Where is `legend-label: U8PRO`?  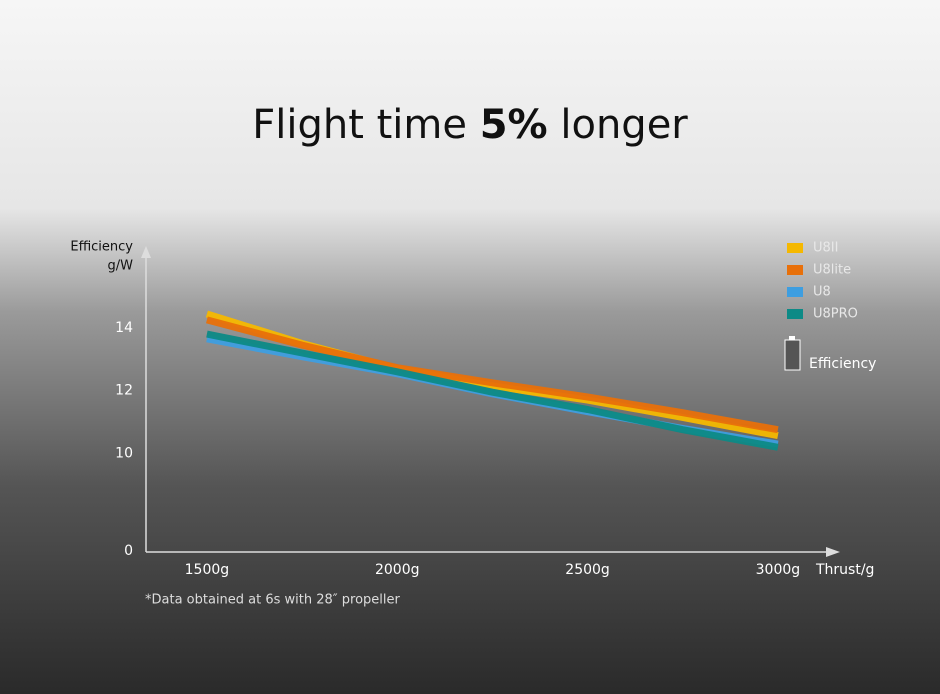
legend-label: U8PRO is located at coordinates (835, 314).